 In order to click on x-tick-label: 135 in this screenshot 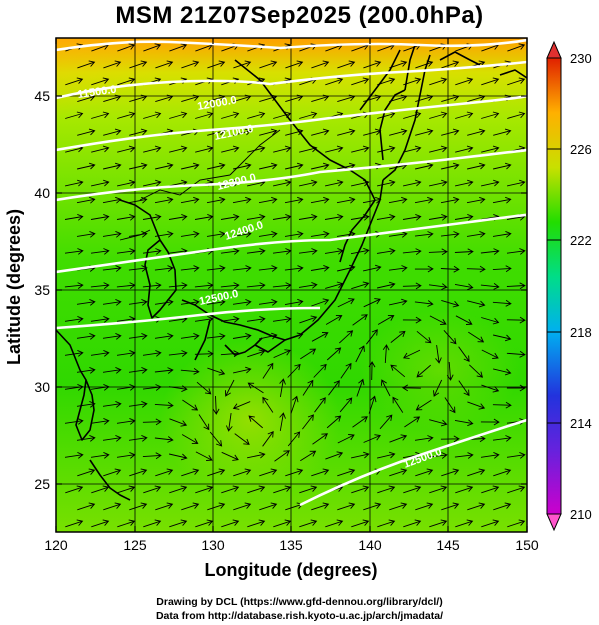, I will do `click(291, 545)`.